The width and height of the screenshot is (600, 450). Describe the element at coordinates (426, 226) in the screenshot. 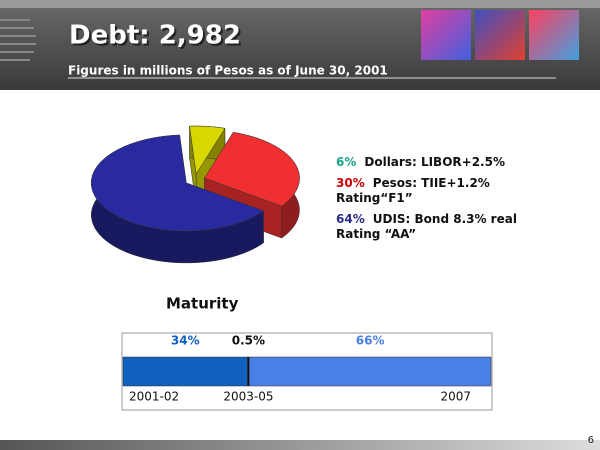

I see `legend-label: UDIS: Bond 8.3% real Rating “AA”` at that location.